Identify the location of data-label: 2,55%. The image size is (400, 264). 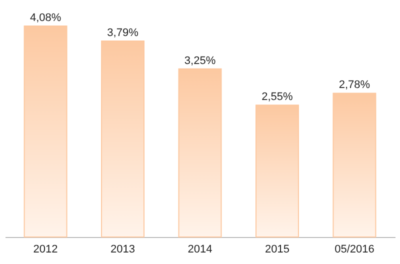
(278, 97).